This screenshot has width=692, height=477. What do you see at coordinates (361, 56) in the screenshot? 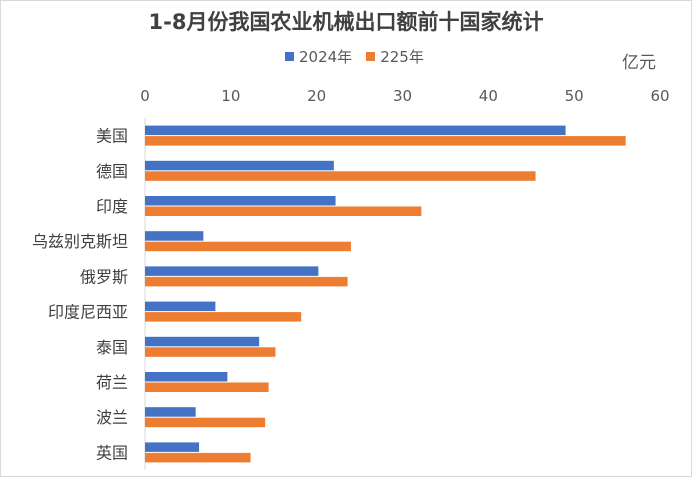
I see `legend: 2024年 225年` at bounding box center [361, 56].